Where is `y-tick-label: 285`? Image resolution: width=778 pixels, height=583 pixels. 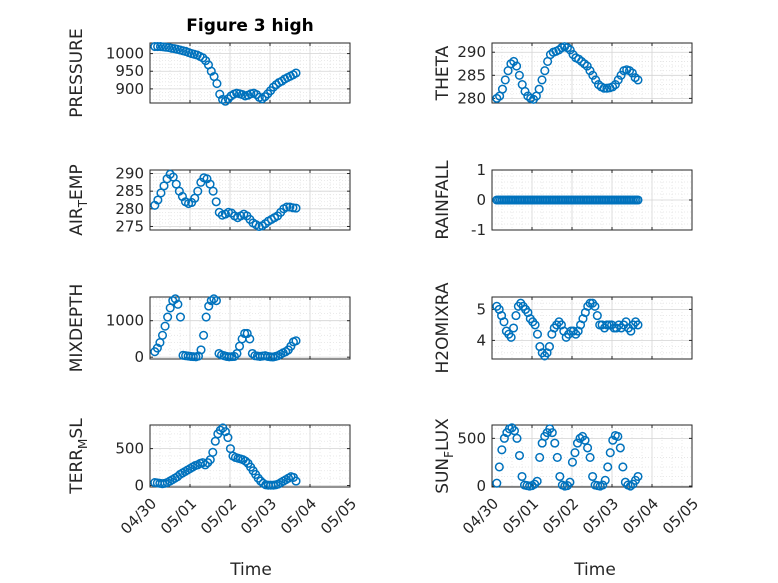 y-tick-label: 285 is located at coordinates (471, 75).